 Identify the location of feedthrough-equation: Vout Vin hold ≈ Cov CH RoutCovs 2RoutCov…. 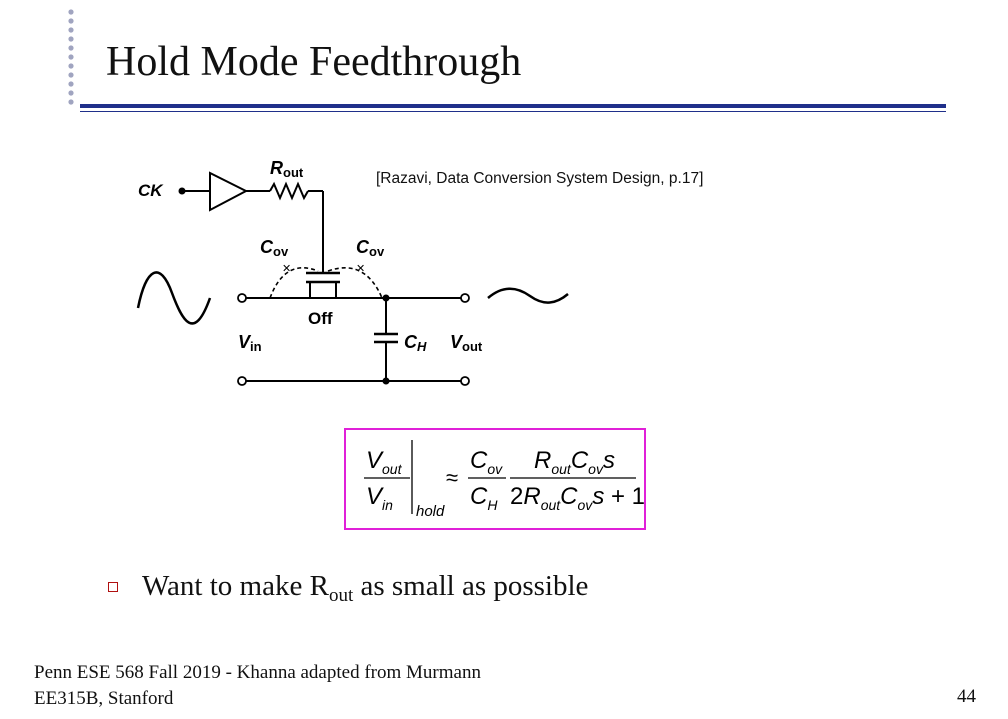
(504, 480).